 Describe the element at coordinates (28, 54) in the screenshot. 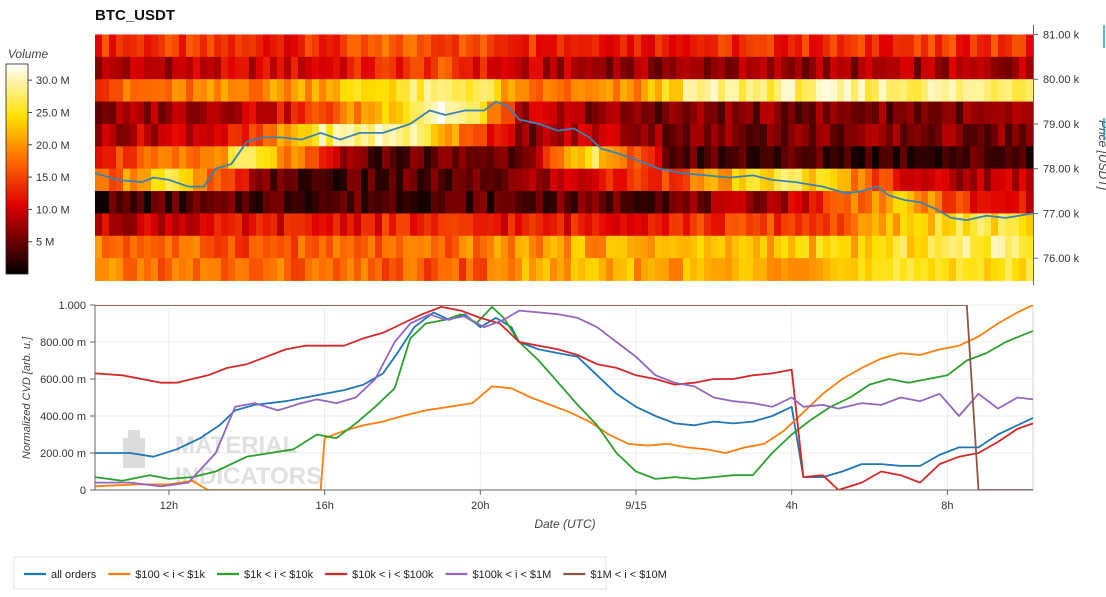

I see `colorbar-label: Volume` at that location.